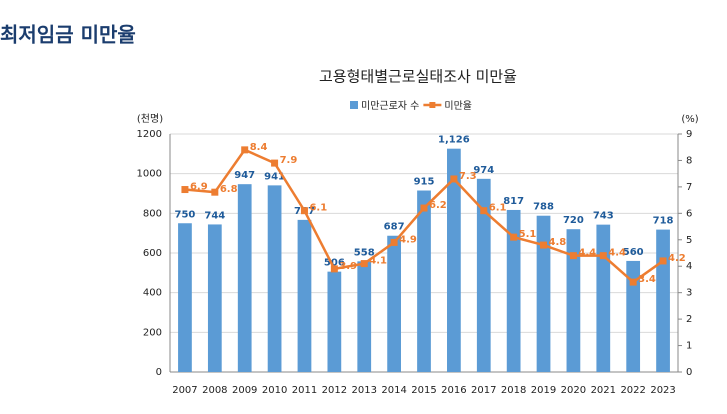 This screenshot has width=727, height=414. What do you see at coordinates (689, 119) in the screenshot?
I see `y2-axis-label: (%)` at bounding box center [689, 119].